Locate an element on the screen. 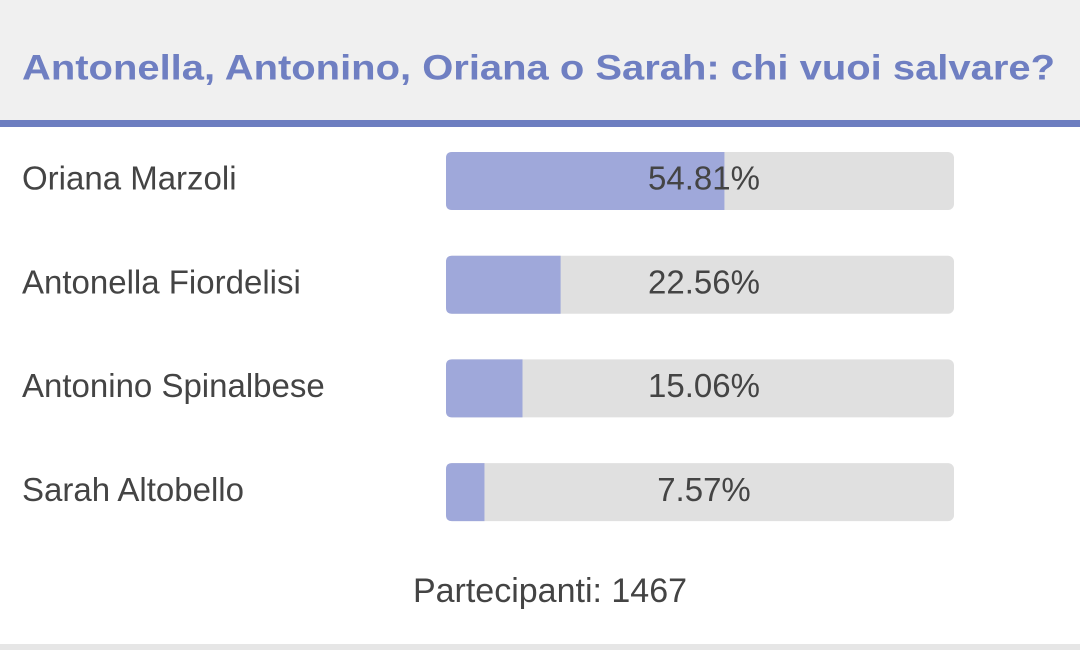 The image size is (1080, 650). option-label: Sarah Altobello is located at coordinates (133, 489).